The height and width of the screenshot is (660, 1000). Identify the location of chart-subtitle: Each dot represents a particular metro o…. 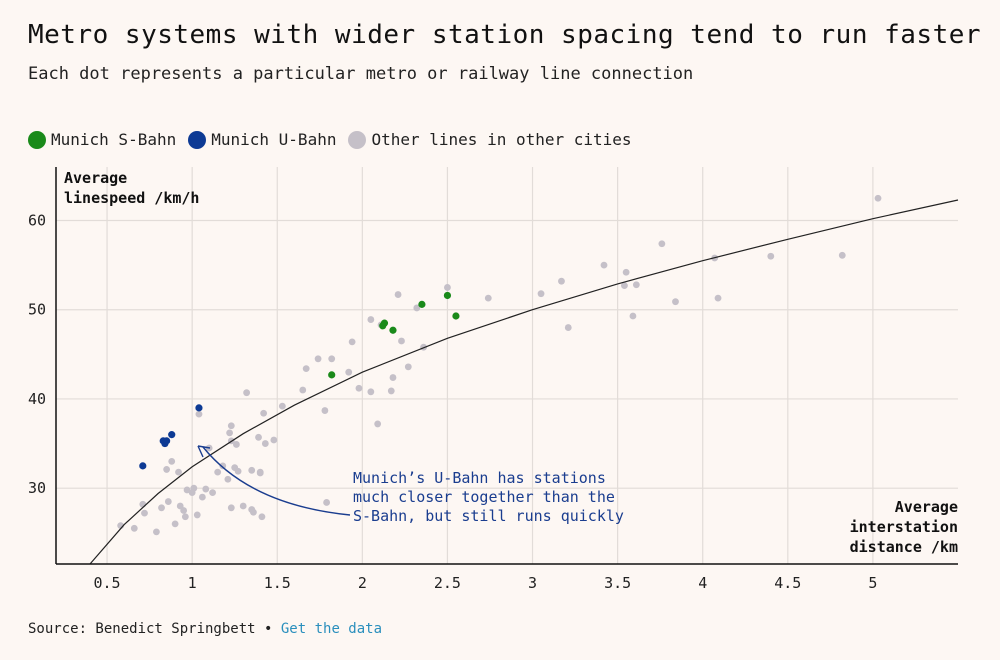
(361, 74).